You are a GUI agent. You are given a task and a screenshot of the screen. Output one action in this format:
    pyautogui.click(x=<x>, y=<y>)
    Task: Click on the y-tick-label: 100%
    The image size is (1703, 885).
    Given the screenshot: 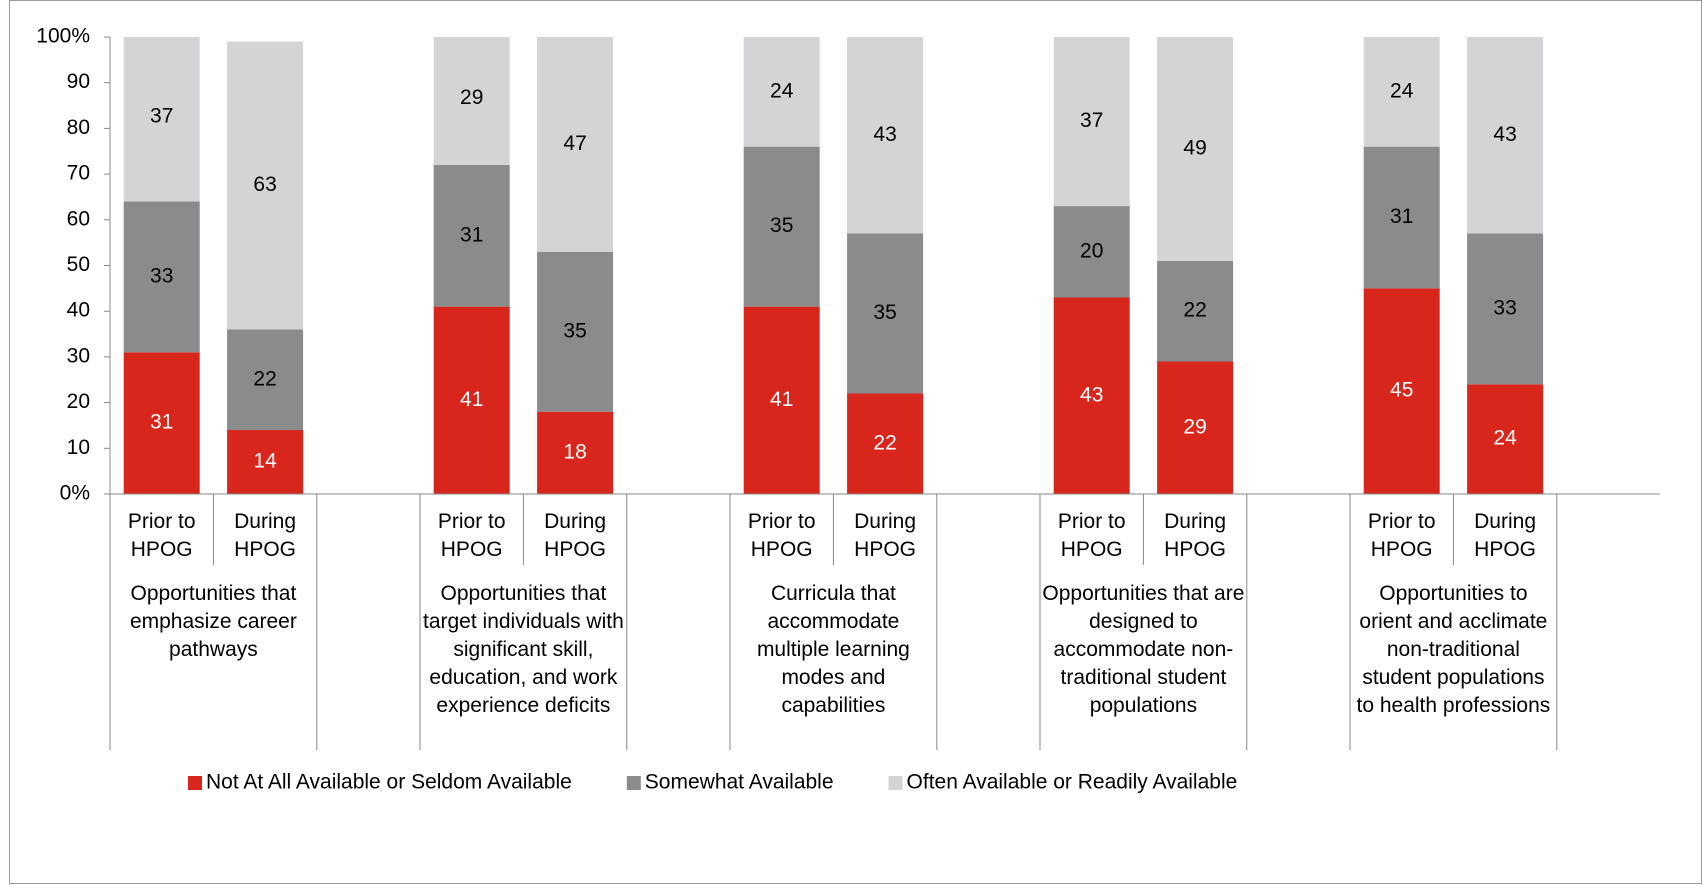 What is the action you would take?
    pyautogui.click(x=63, y=36)
    